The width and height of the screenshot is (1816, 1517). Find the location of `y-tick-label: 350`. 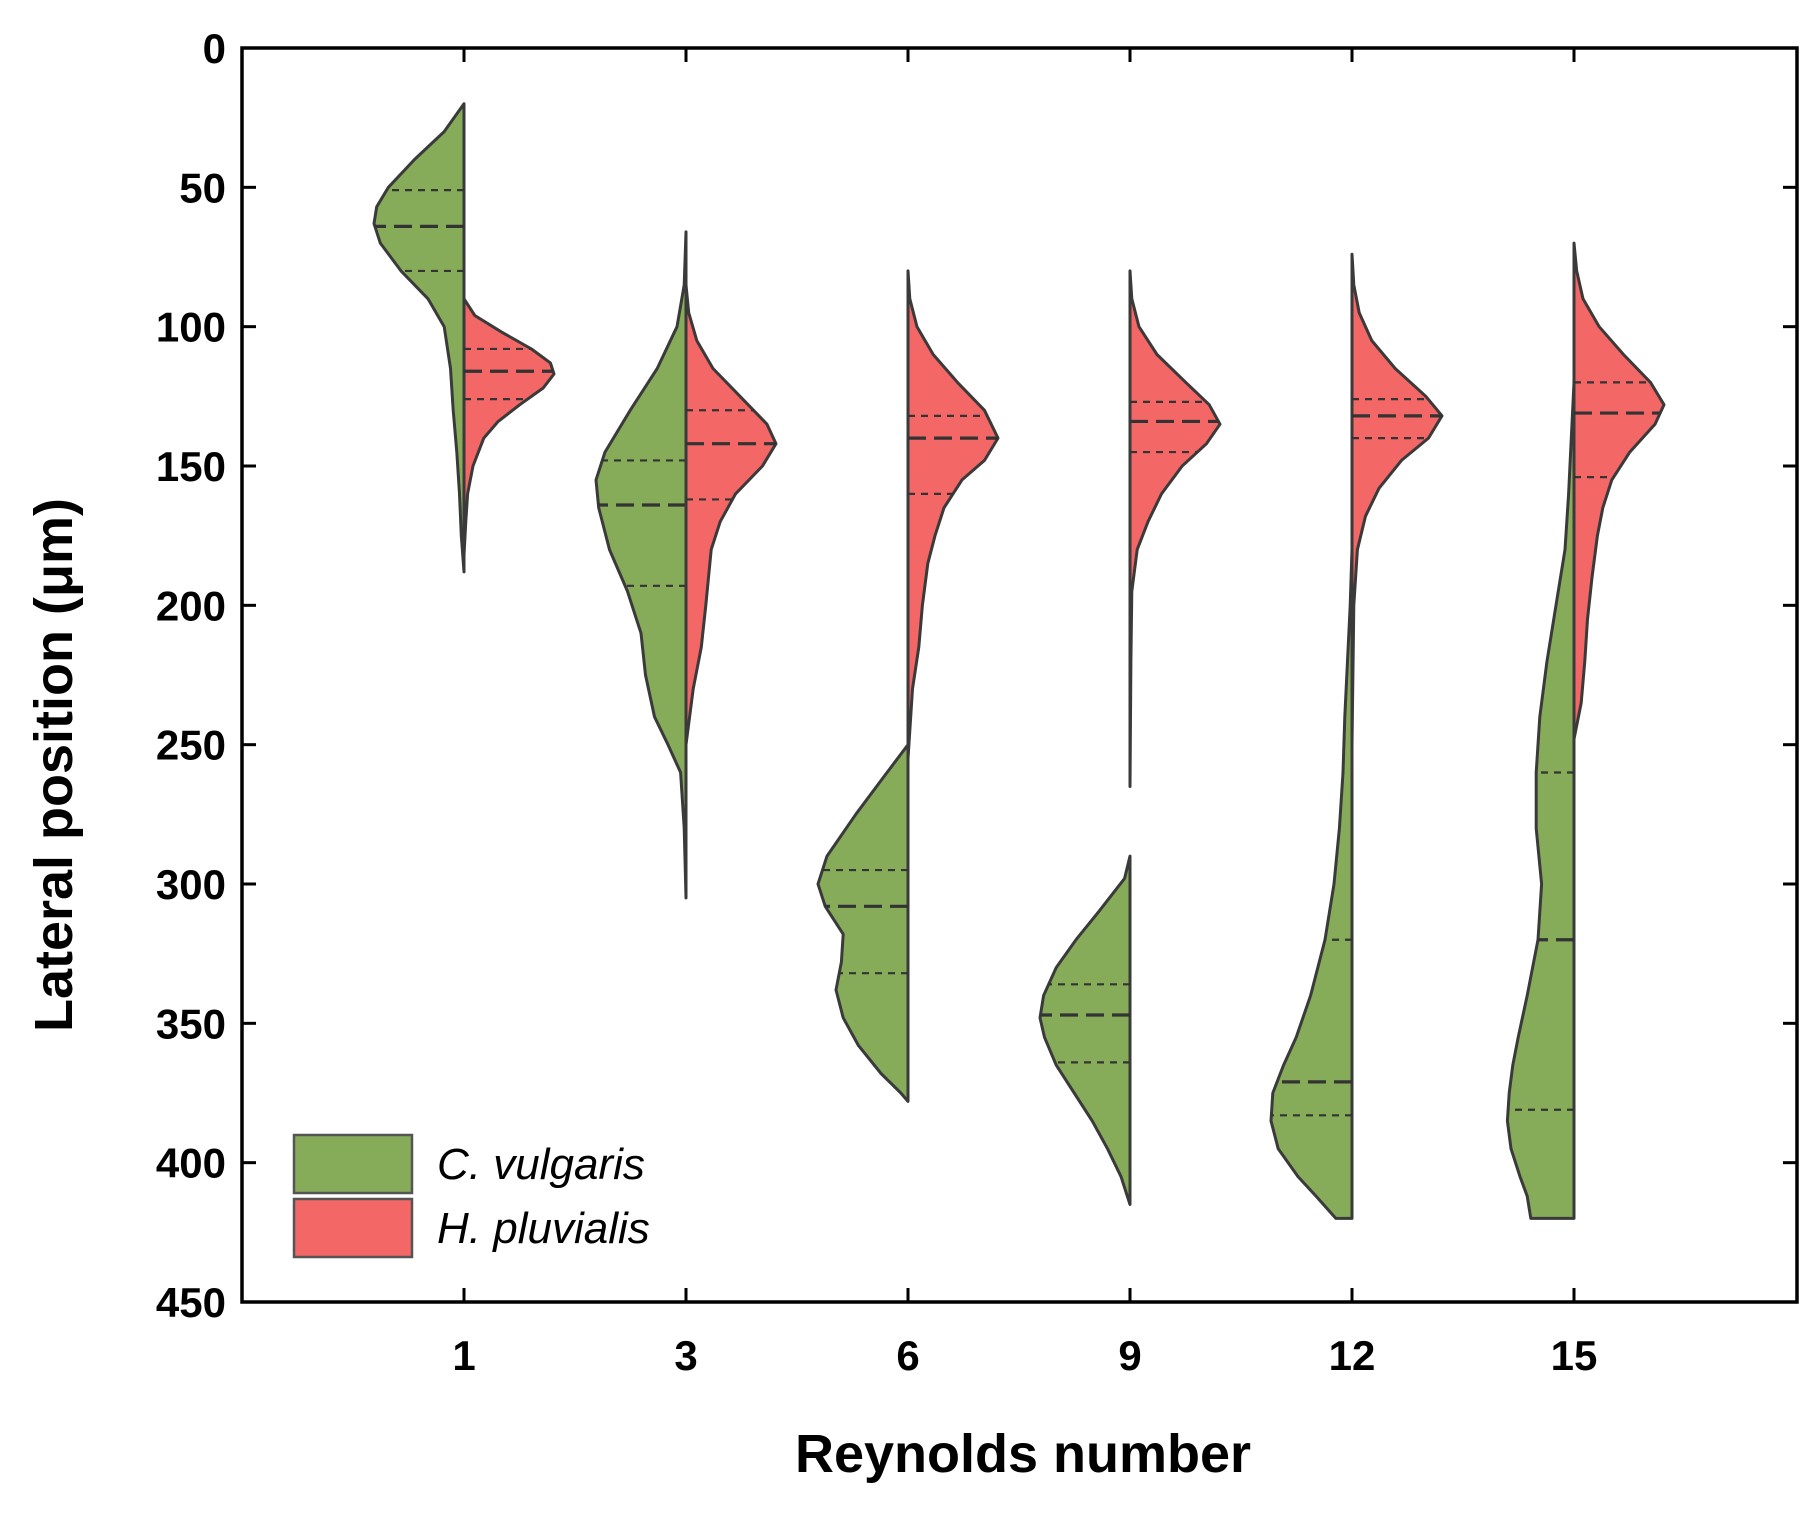

y-tick-label: 350 is located at coordinates (191, 1023).